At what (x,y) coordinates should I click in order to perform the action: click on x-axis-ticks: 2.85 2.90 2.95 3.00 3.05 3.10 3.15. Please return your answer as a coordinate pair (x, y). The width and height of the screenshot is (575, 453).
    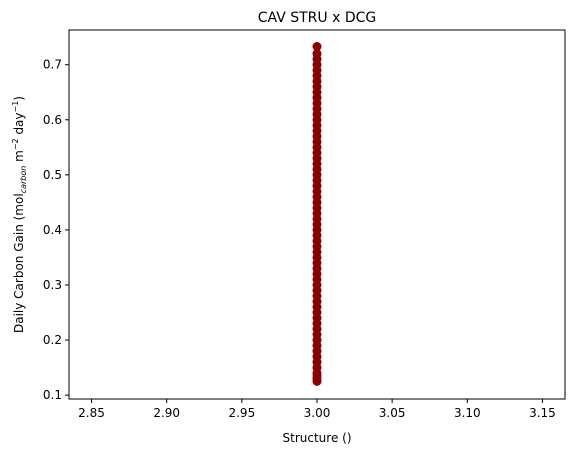
    Looking at the image, I should click on (317, 409).